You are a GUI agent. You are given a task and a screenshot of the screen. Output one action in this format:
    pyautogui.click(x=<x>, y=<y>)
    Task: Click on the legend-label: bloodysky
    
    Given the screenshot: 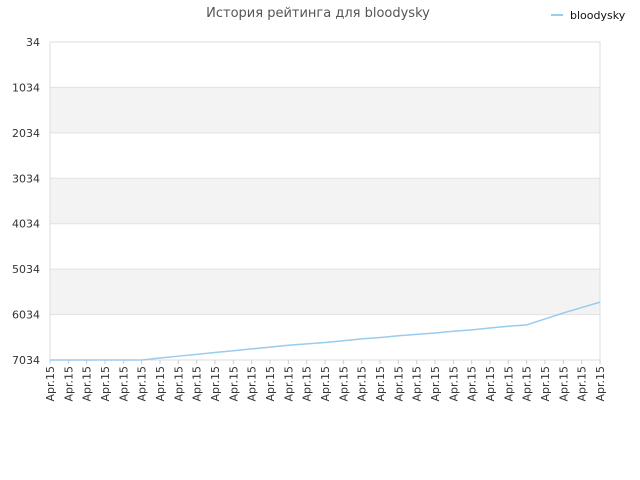 What is the action you would take?
    pyautogui.click(x=598, y=15)
    